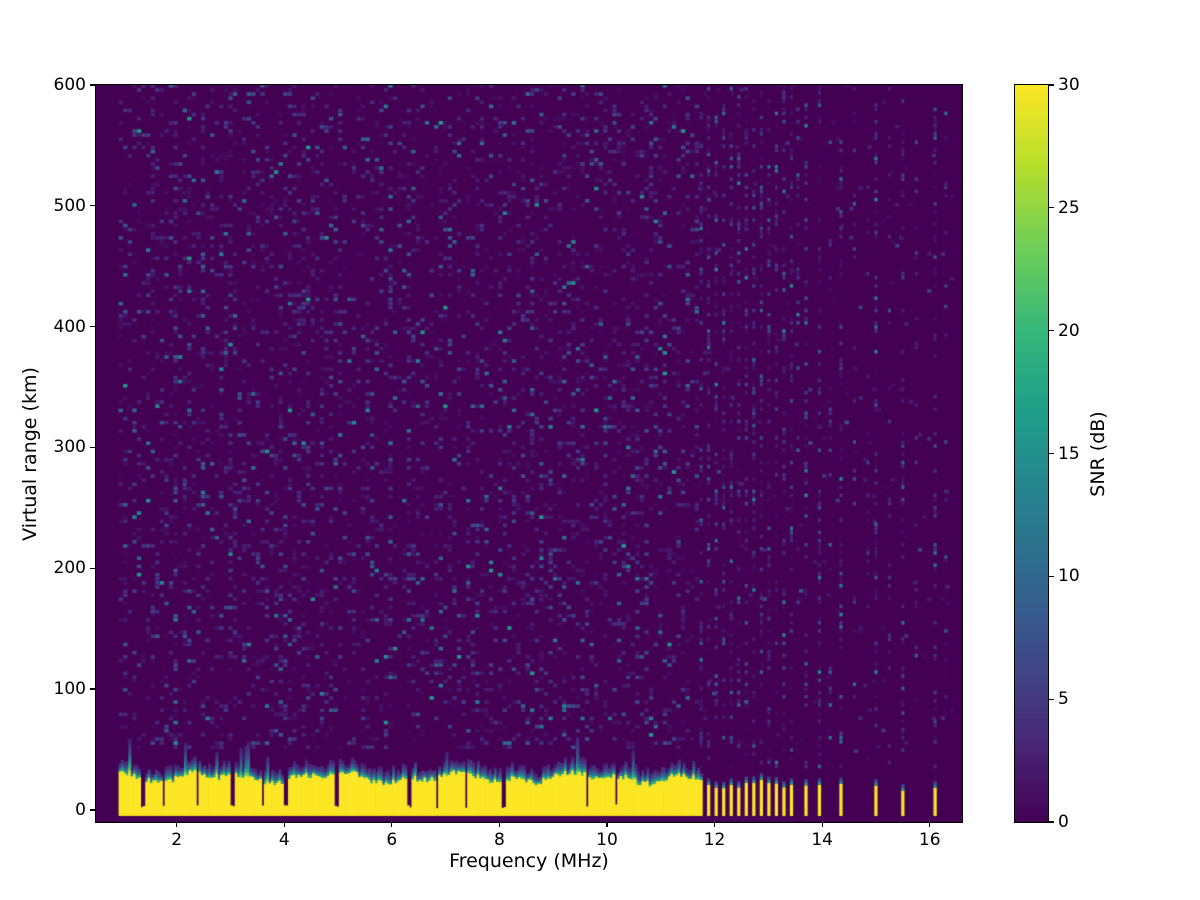 This screenshot has width=1200, height=900. I want to click on colorbar, so click(1031, 453).